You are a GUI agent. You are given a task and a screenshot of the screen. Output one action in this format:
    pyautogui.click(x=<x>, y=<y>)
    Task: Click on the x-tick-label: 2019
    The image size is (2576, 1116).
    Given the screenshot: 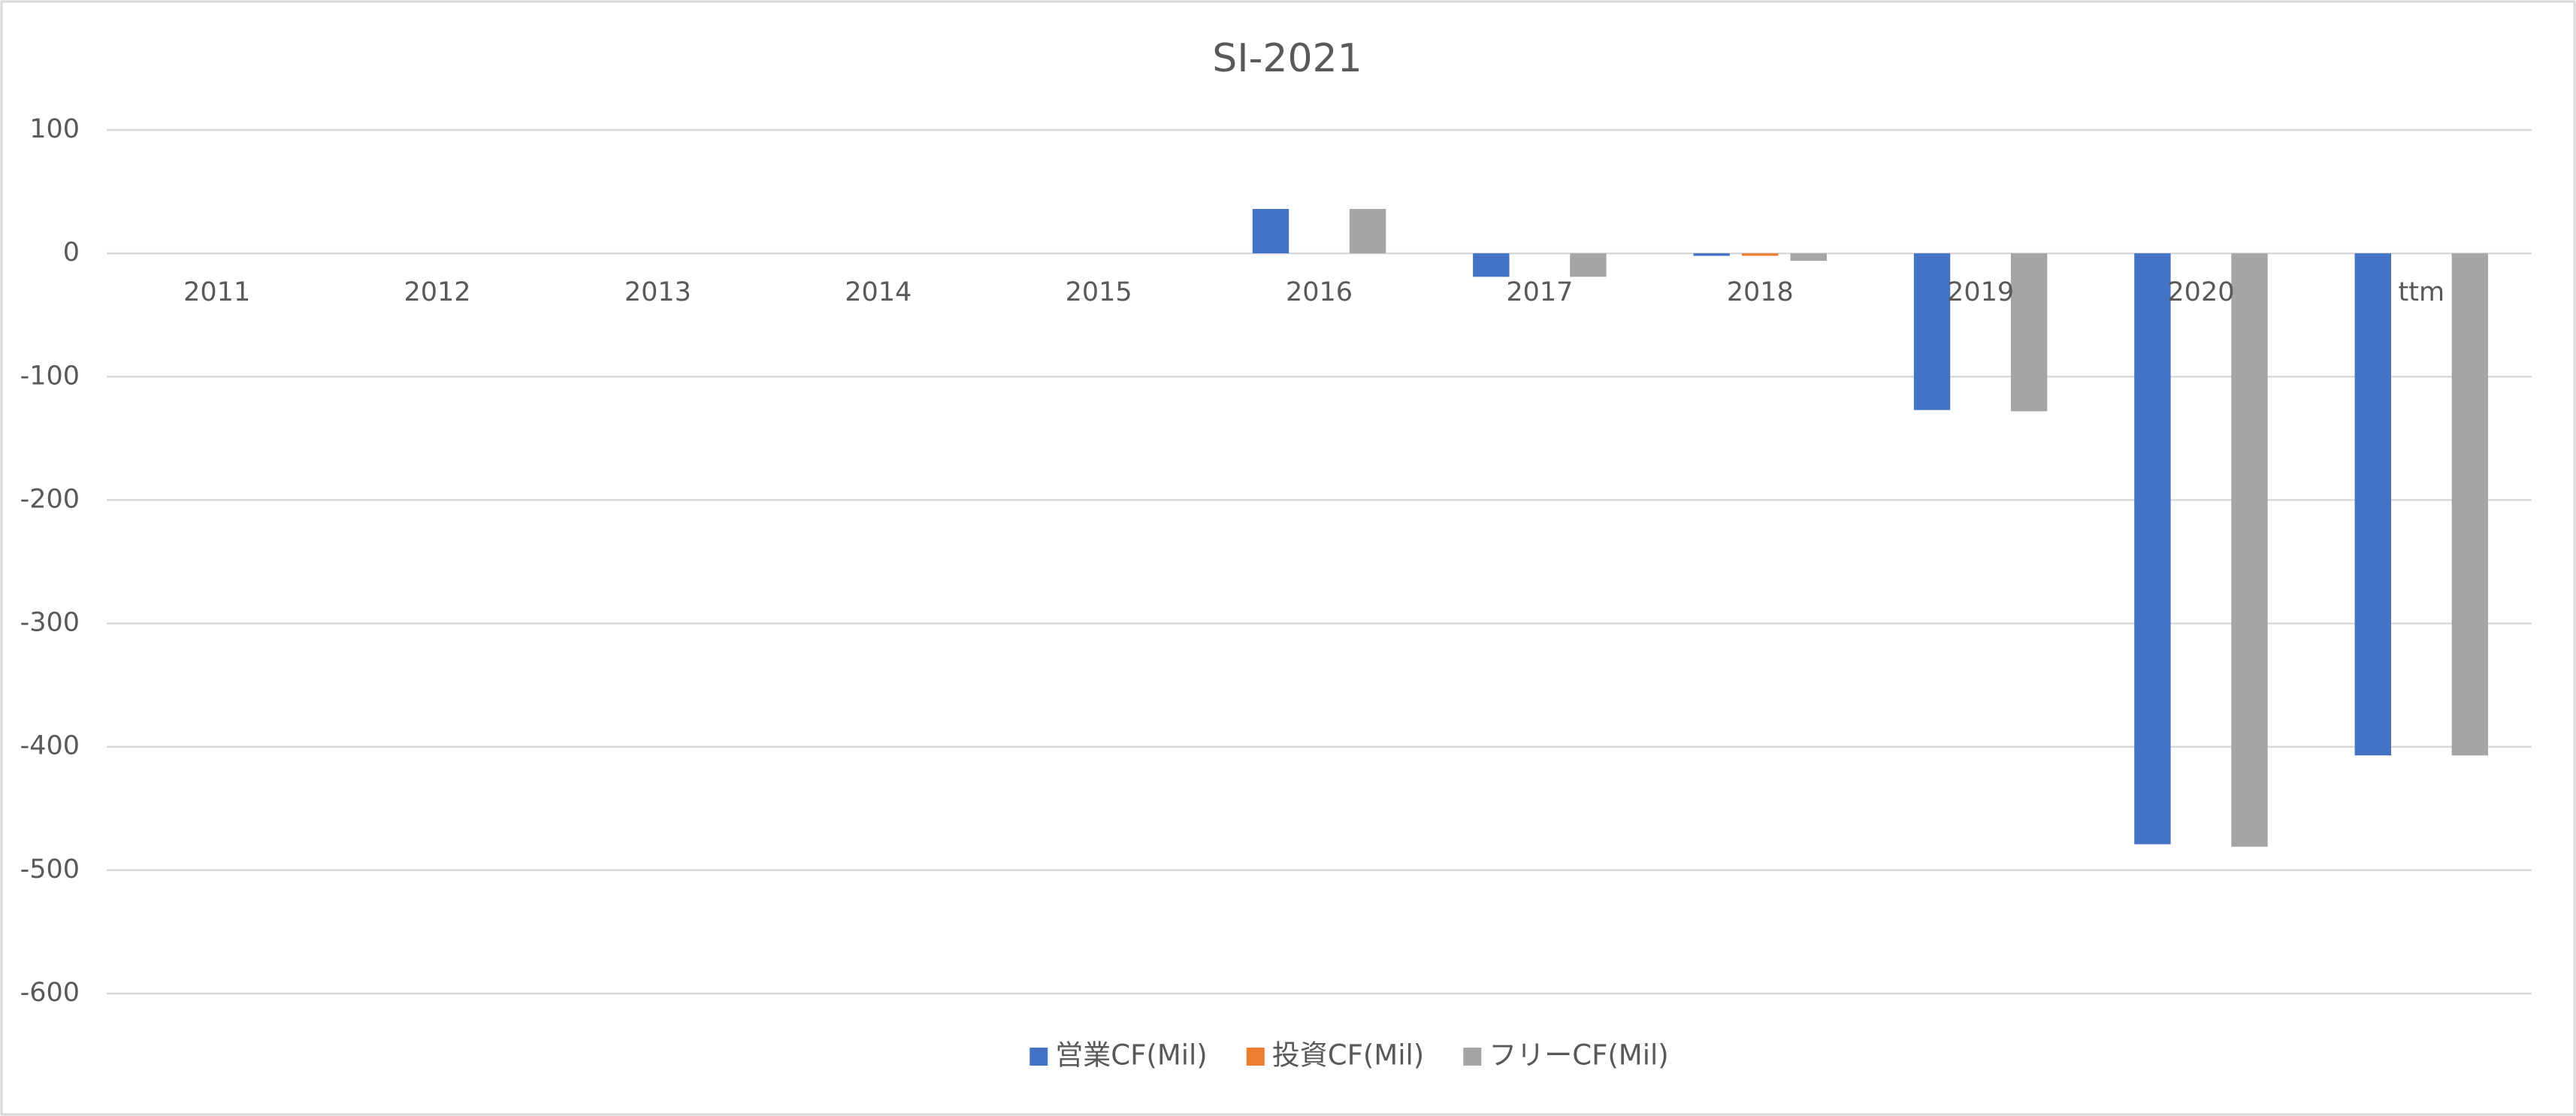 What is the action you would take?
    pyautogui.click(x=1981, y=292)
    